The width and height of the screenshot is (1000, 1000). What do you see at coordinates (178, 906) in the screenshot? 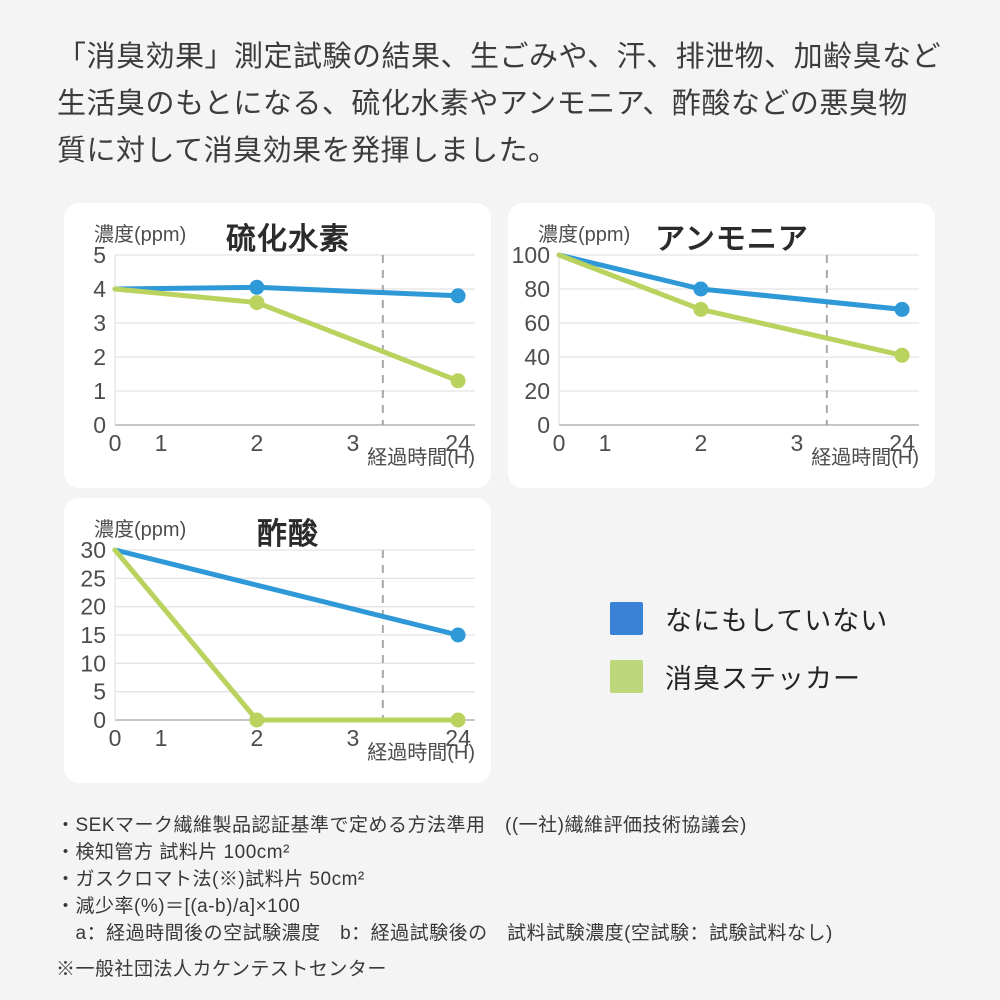
I see `footnote-line: ・減少率(%)＝[(a-b)/a]×100` at bounding box center [178, 906].